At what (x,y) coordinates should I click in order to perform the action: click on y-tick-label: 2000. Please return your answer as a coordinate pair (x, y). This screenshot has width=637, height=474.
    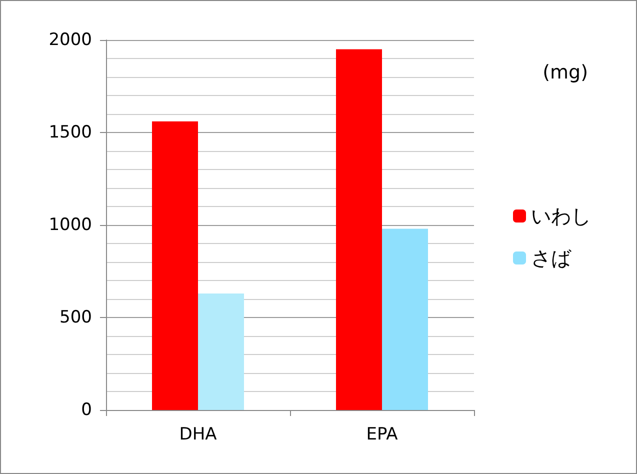
    Looking at the image, I should click on (70, 40).